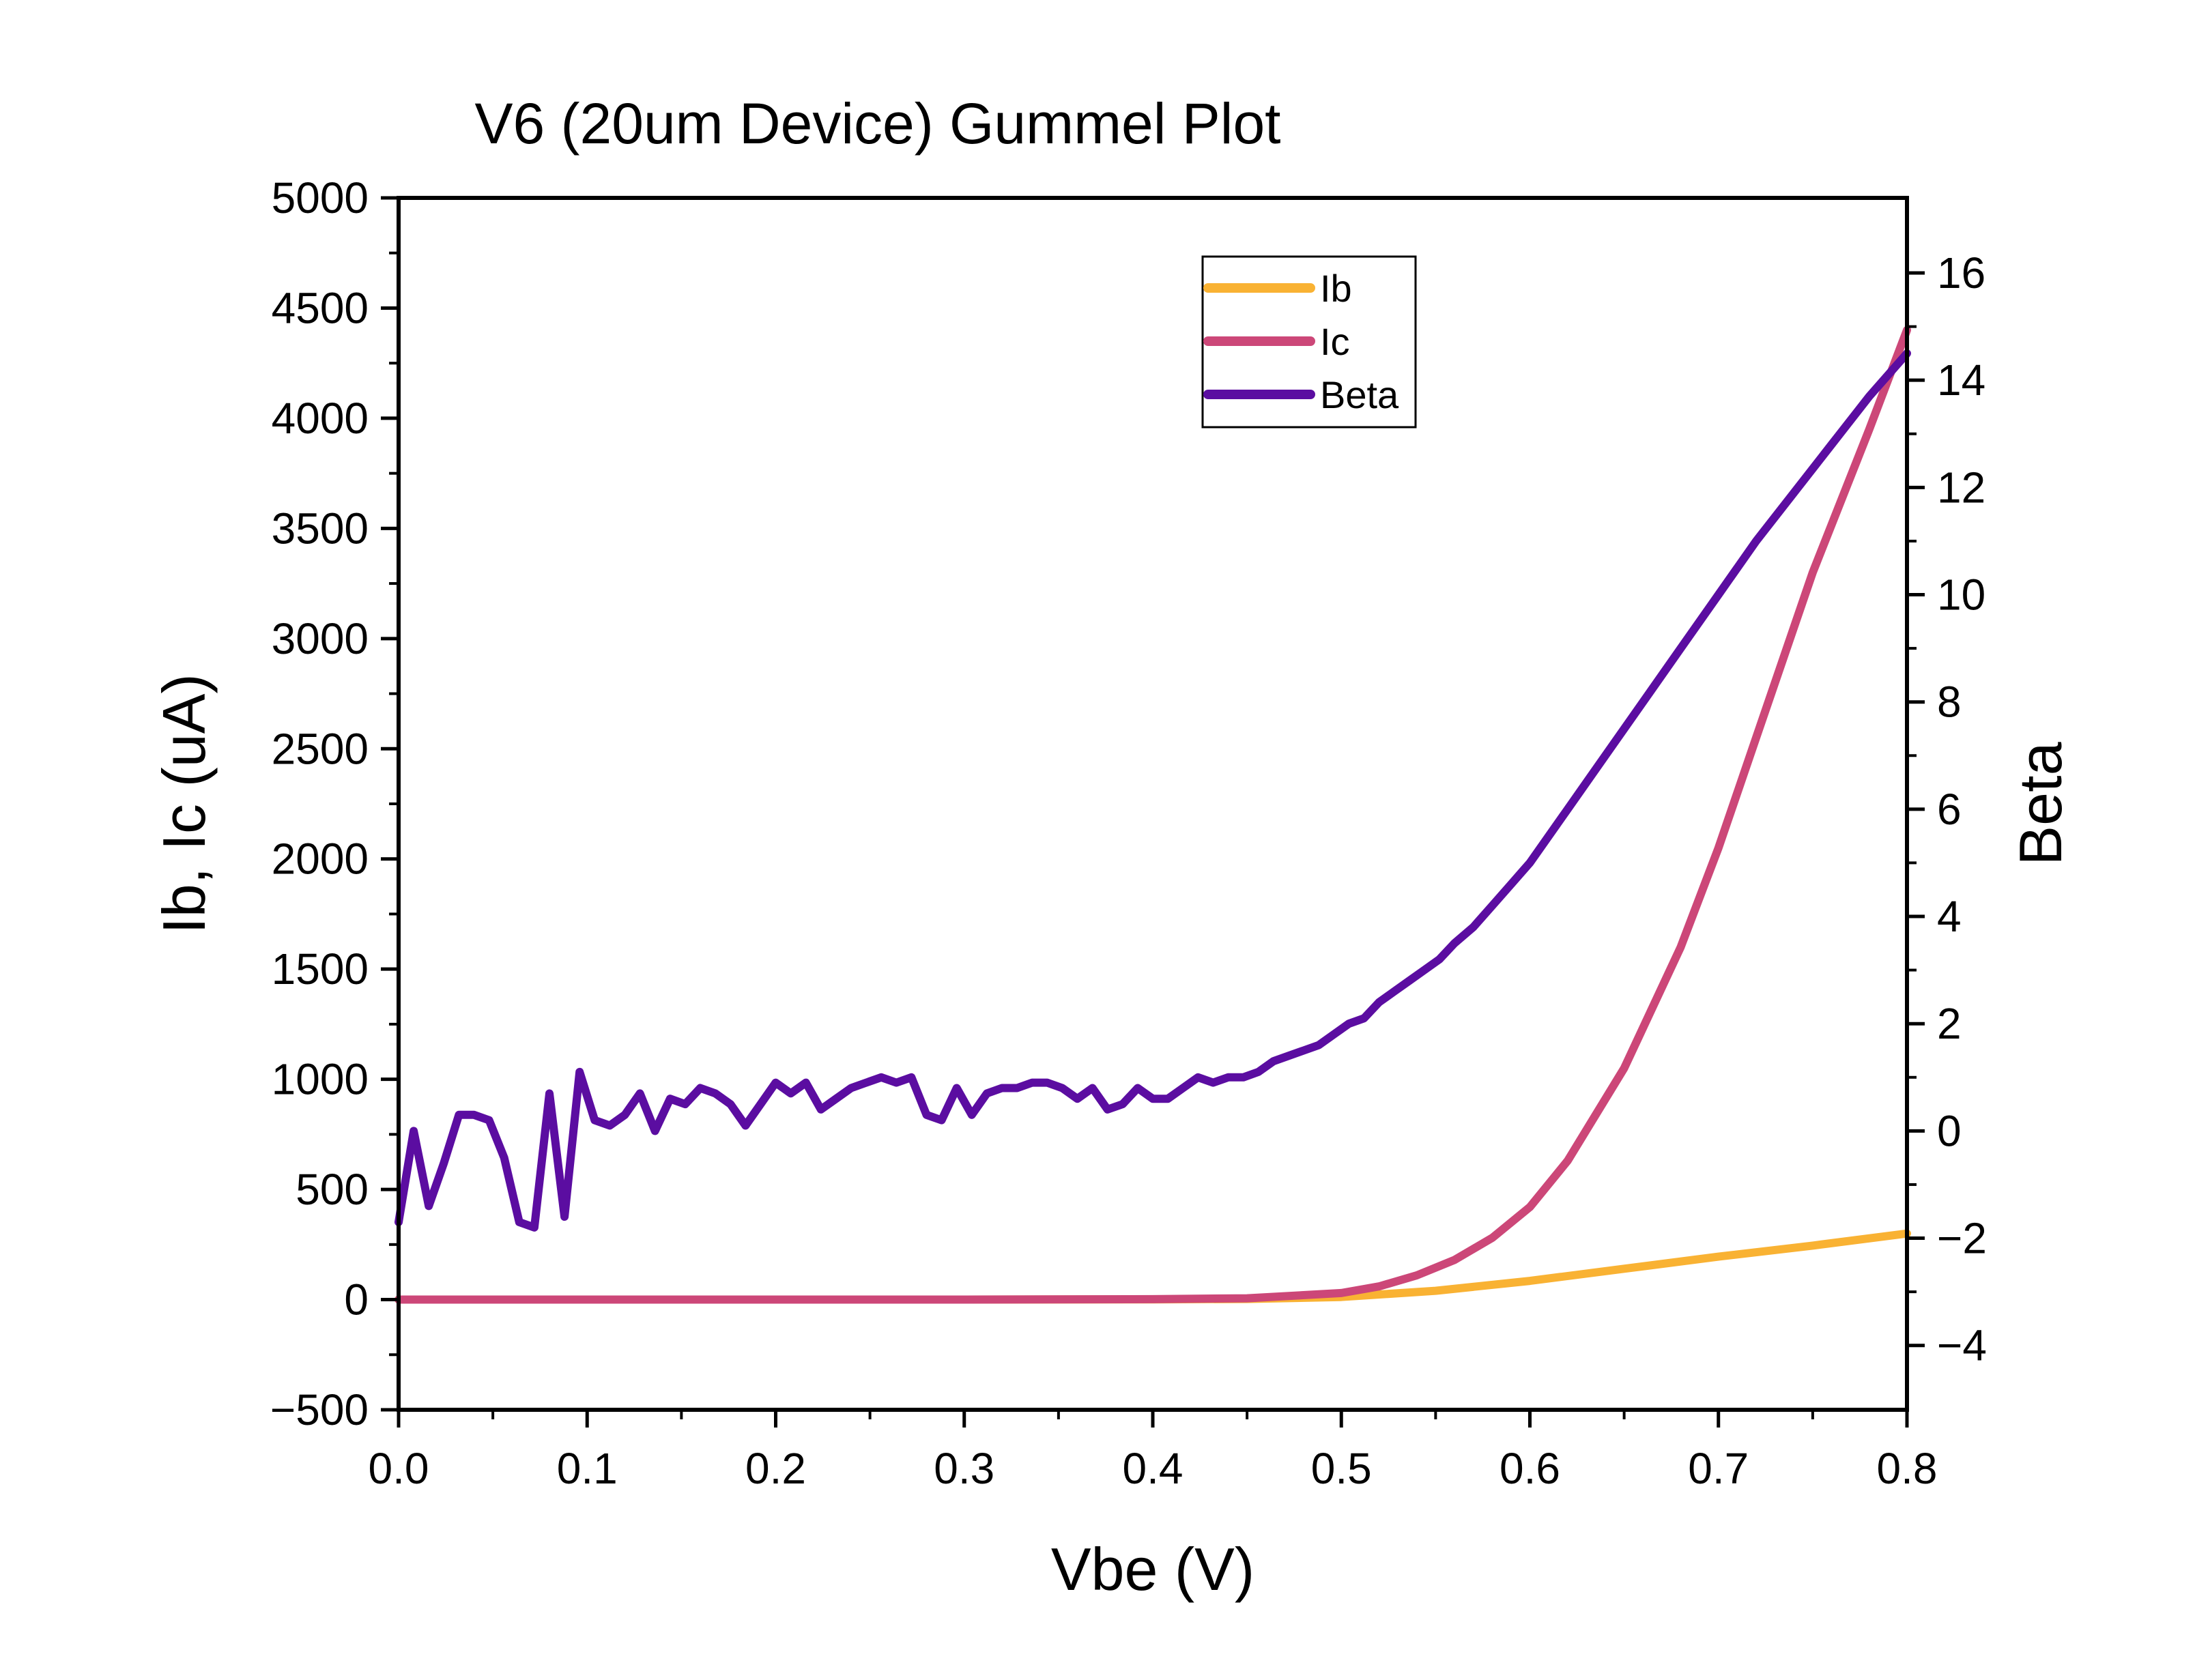 Image resolution: width=2195 pixels, height=1680 pixels. Describe the element at coordinates (1719, 1468) in the screenshot. I see `x-tick-label: 0.7` at that location.